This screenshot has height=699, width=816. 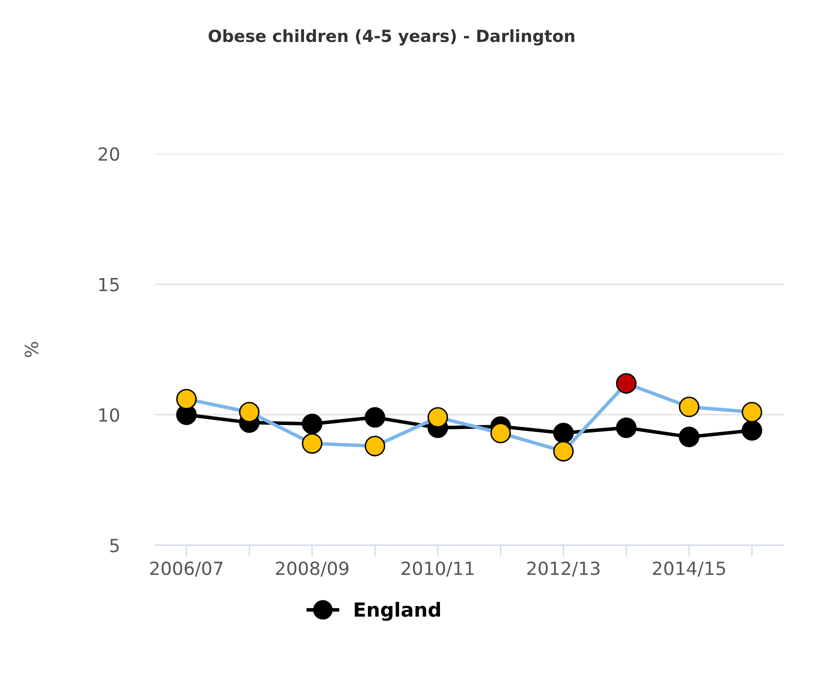 What do you see at coordinates (109, 415) in the screenshot?
I see `y-tick-label: 10` at bounding box center [109, 415].